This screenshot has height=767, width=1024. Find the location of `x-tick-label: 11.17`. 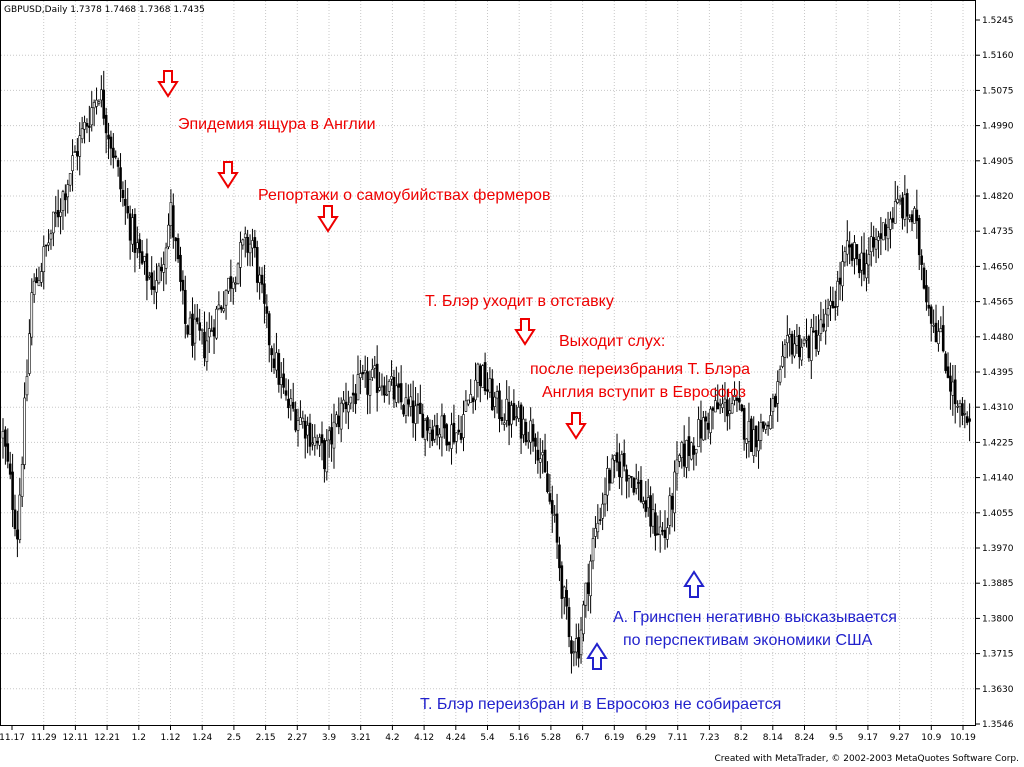

x-tick-label: 11.17 is located at coordinates (12, 738).